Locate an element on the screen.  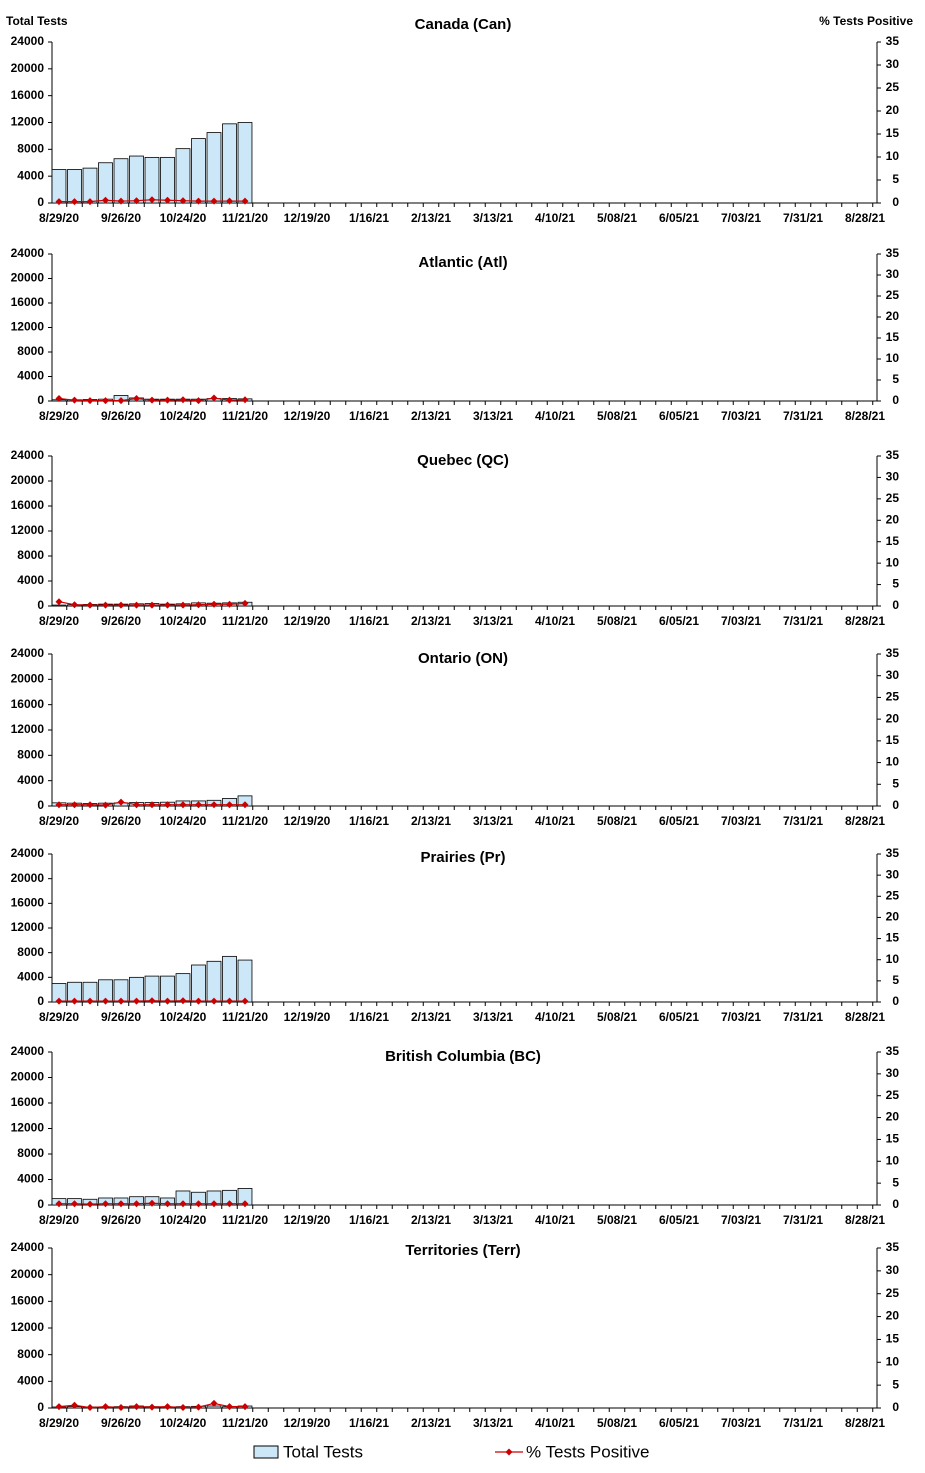
y-axis-label: Total Tests is located at coordinates (37, 21).